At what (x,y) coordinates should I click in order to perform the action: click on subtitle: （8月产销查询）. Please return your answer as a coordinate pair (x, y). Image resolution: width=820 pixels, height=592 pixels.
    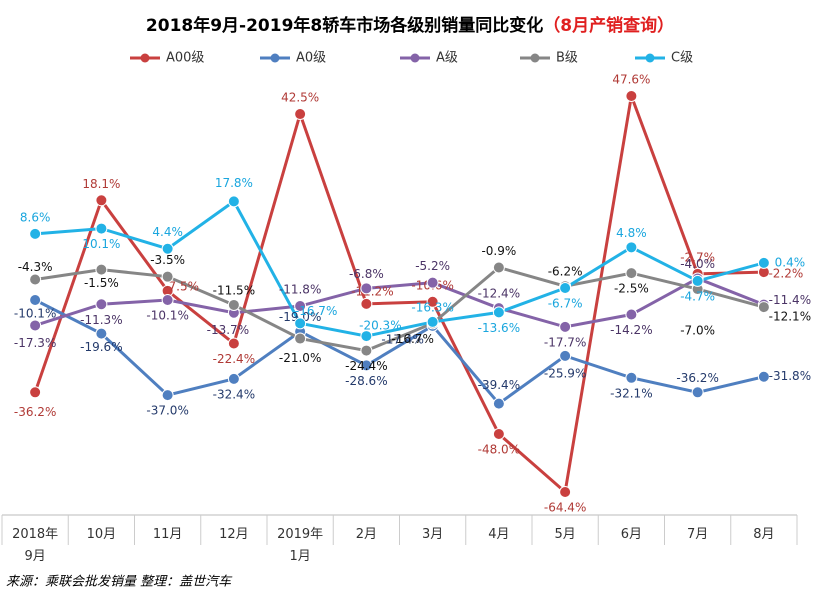
    Looking at the image, I should click on (608, 25).